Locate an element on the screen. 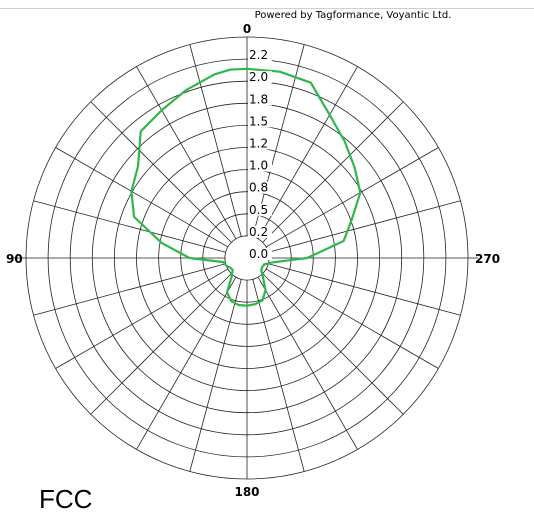 Image resolution: width=534 pixels, height=520 pixels. radial-tick-label: 0.2 is located at coordinates (258, 232).